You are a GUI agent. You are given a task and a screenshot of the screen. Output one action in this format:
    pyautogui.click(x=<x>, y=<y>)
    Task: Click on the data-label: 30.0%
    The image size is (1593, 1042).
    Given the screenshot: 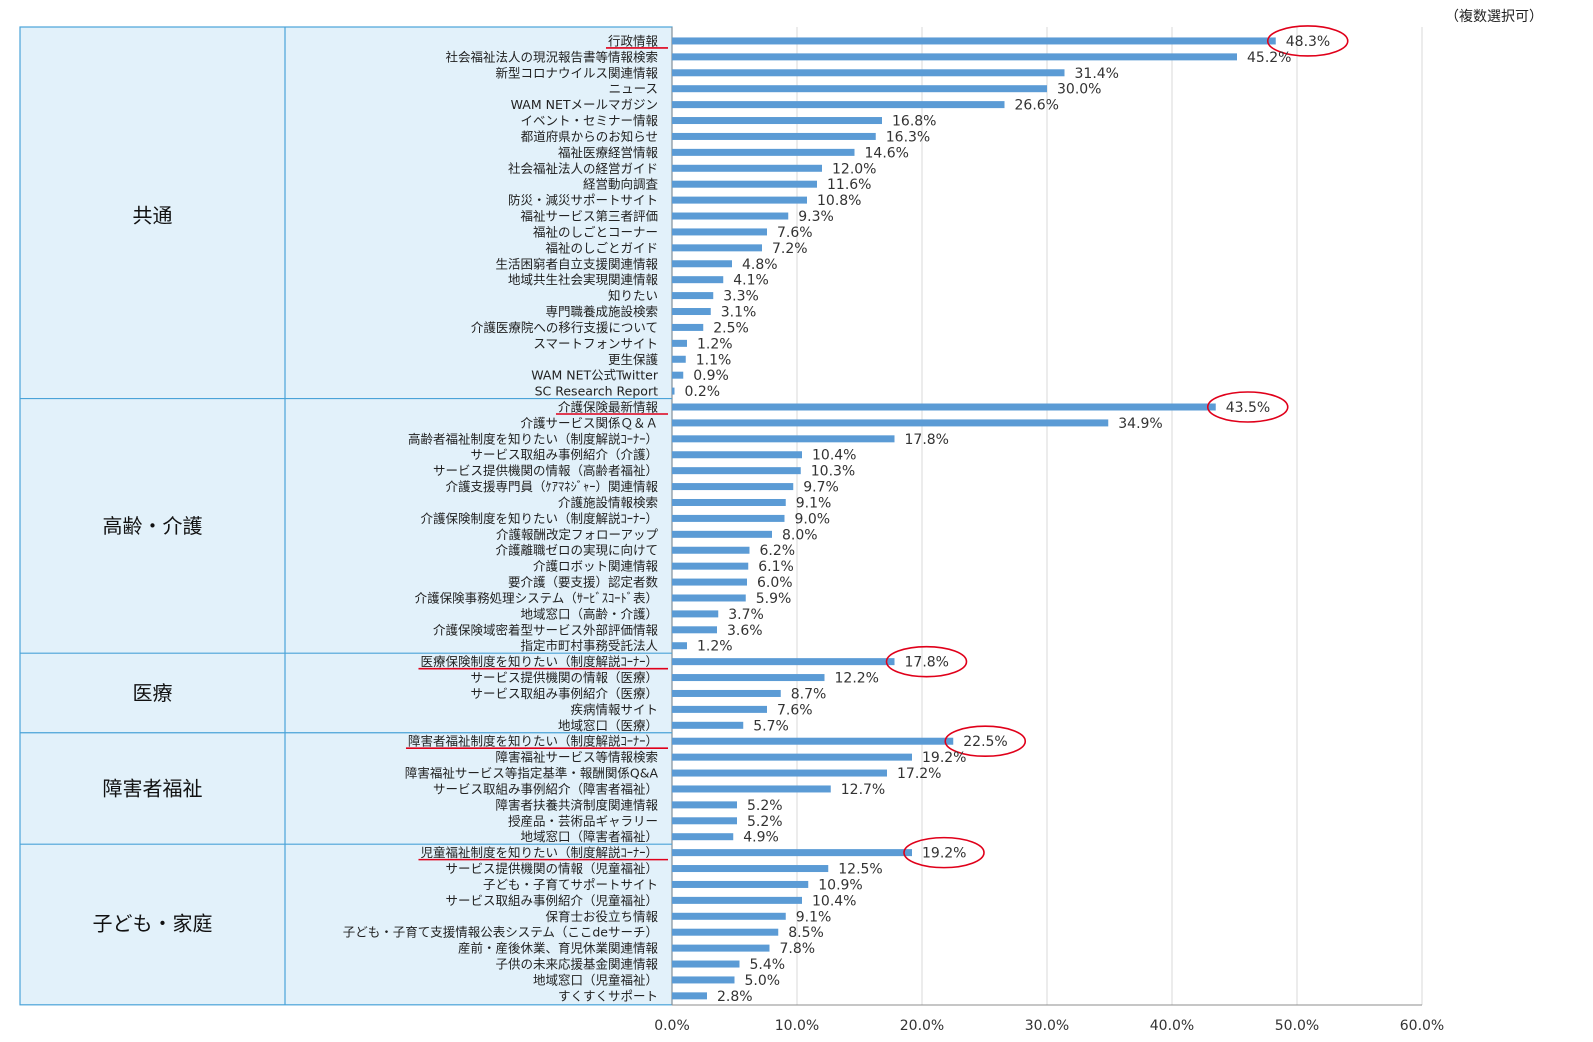 What is the action you would take?
    pyautogui.click(x=1079, y=90)
    